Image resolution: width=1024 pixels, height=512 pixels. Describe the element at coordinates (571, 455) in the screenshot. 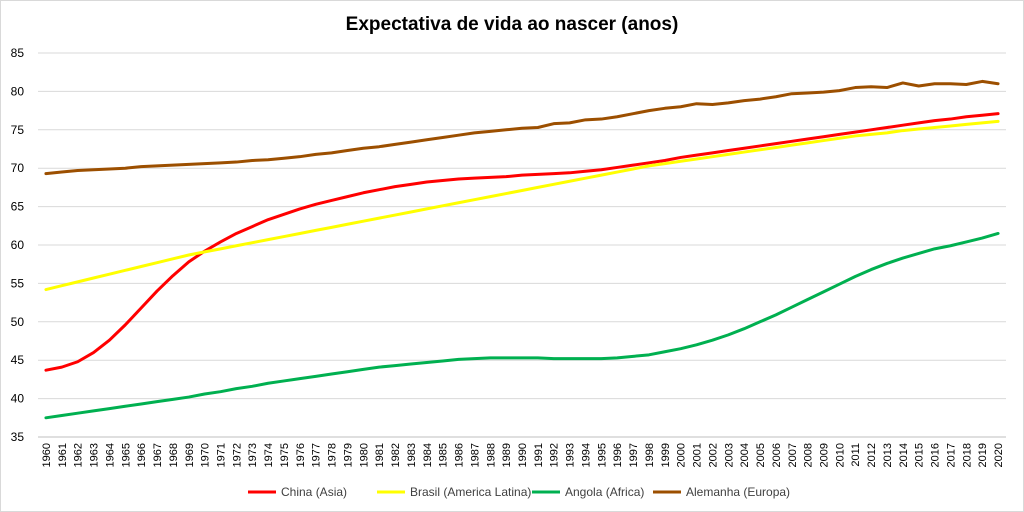

I see `x-tick-label: 1993` at that location.